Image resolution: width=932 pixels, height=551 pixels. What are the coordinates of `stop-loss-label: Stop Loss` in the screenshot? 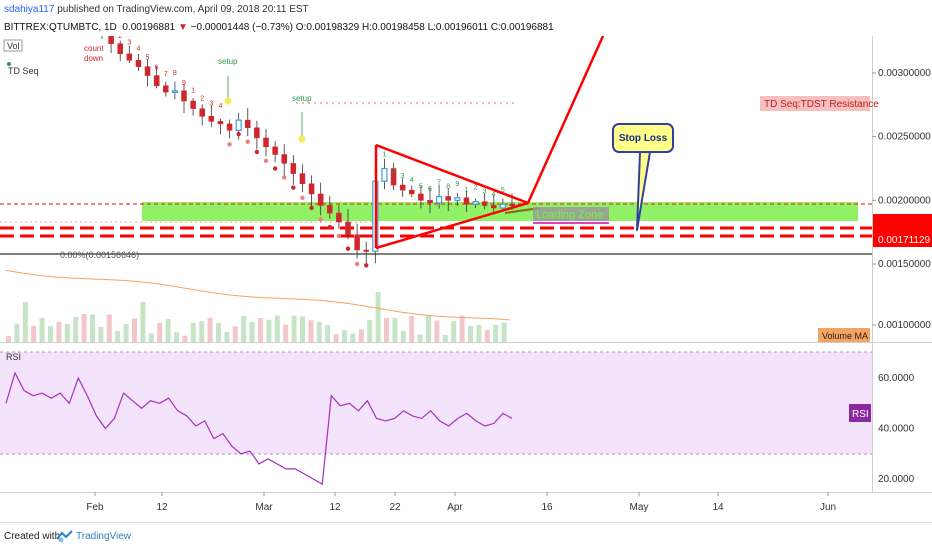 It's located at (643, 138).